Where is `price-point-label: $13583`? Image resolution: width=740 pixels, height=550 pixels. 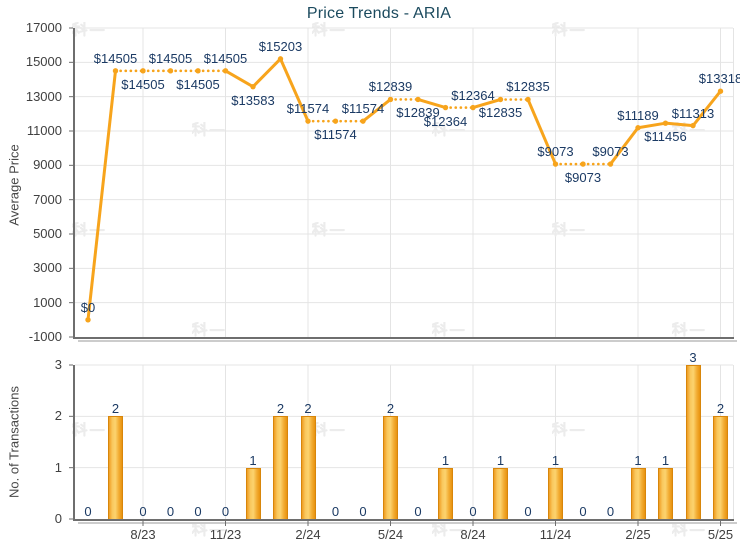
price-point-label: $13583 is located at coordinates (253, 100).